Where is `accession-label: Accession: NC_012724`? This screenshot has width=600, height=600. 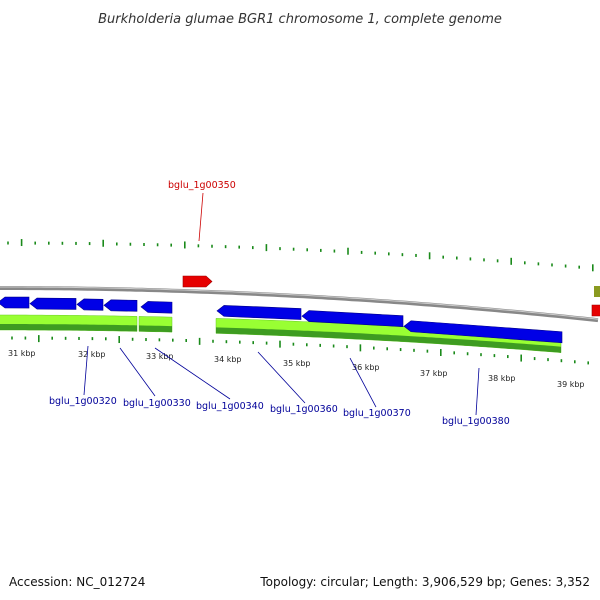 accession-label: Accession: NC_012724 is located at coordinates (77, 582).